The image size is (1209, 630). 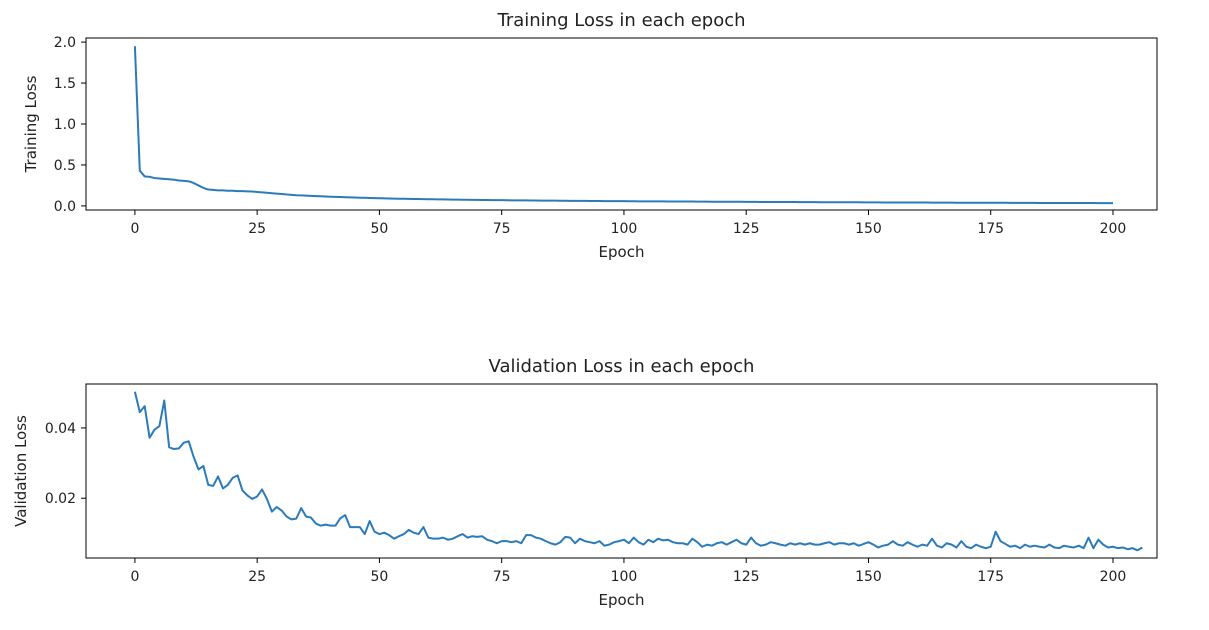 What do you see at coordinates (65, 84) in the screenshot?
I see `y-tick-label: 1.5` at bounding box center [65, 84].